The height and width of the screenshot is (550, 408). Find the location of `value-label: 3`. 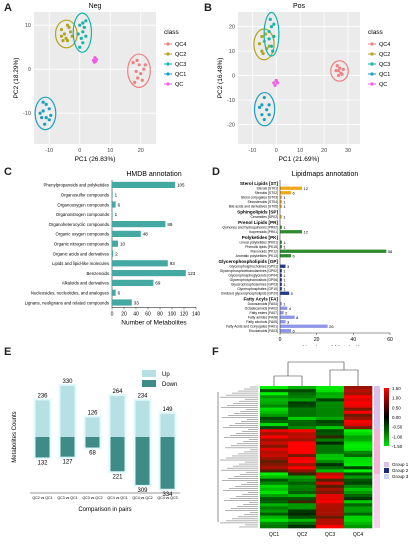

value-label: 3 is located at coordinates (288, 321).